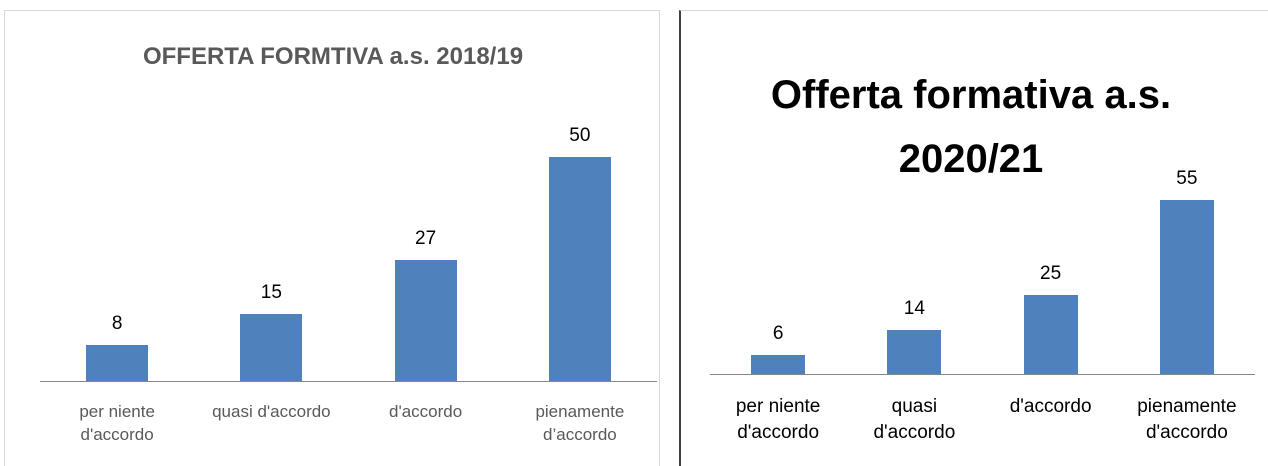 Image resolution: width=1268 pixels, height=466 pixels. Describe the element at coordinates (1187, 178) in the screenshot. I see `data-label: 55` at that location.